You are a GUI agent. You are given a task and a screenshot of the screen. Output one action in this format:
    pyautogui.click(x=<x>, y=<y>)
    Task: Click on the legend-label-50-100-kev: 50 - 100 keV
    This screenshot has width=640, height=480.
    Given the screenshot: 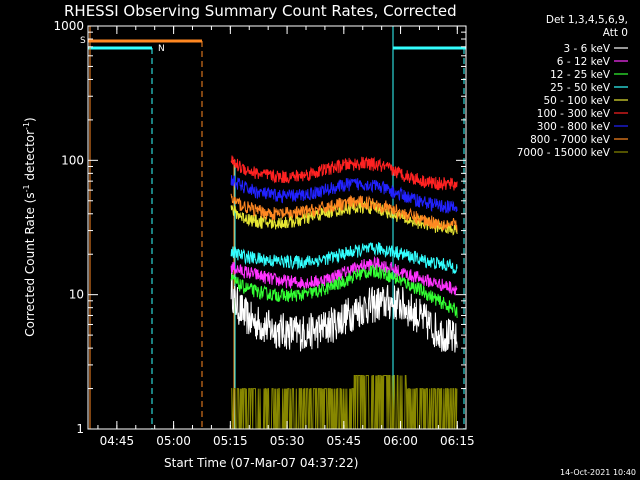 What is the action you would take?
    pyautogui.click(x=576, y=101)
    